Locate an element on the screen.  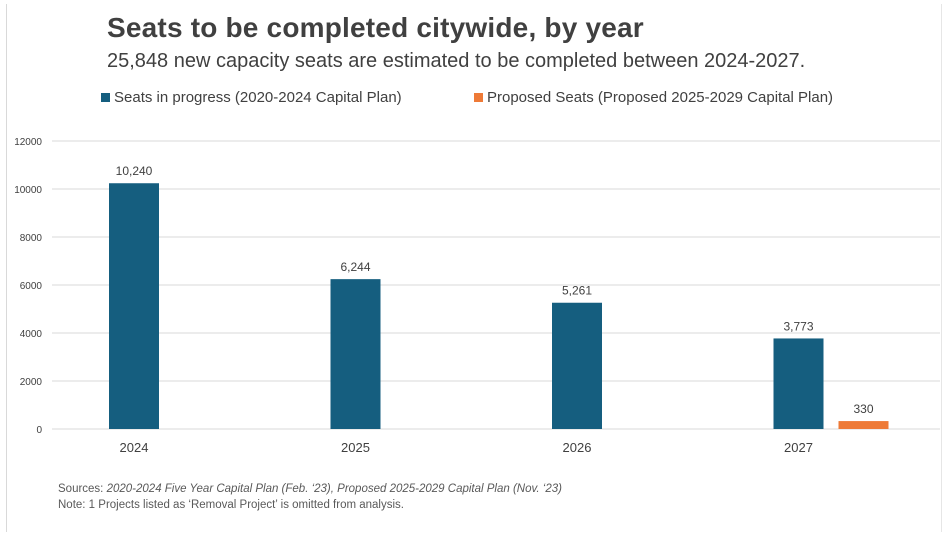
x-tick-label: 2026 is located at coordinates (577, 447).